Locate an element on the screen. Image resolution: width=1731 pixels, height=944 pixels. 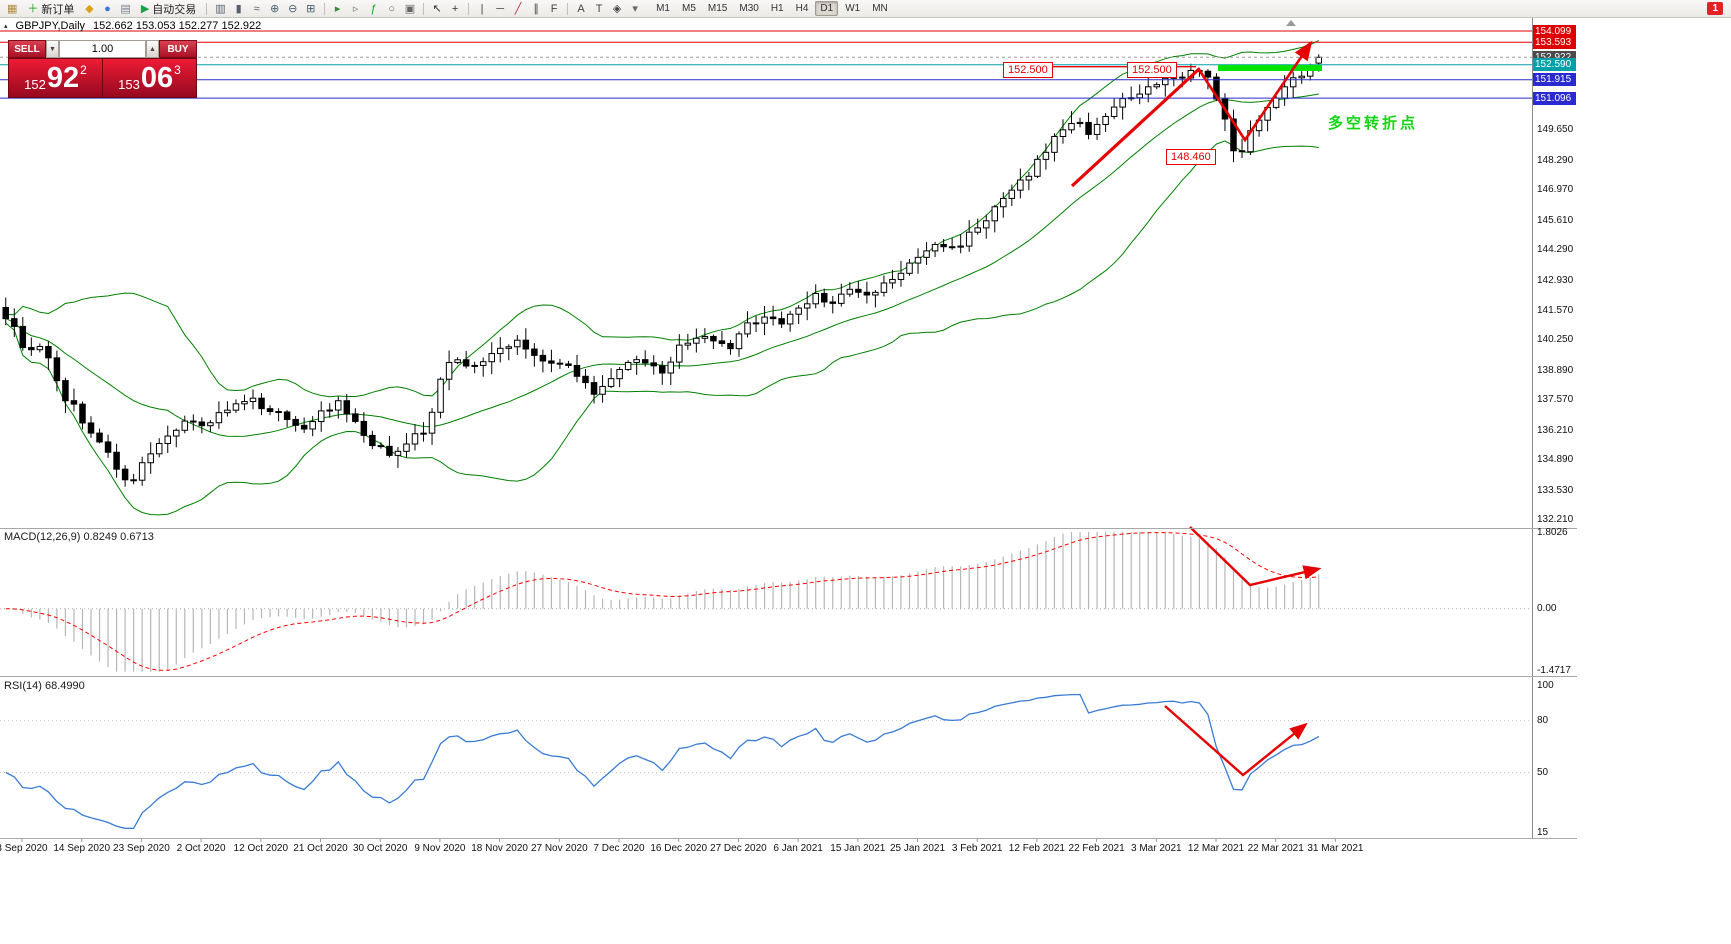
rsi-indicator-label: RSI(14) 68.4990 is located at coordinates (44, 686).